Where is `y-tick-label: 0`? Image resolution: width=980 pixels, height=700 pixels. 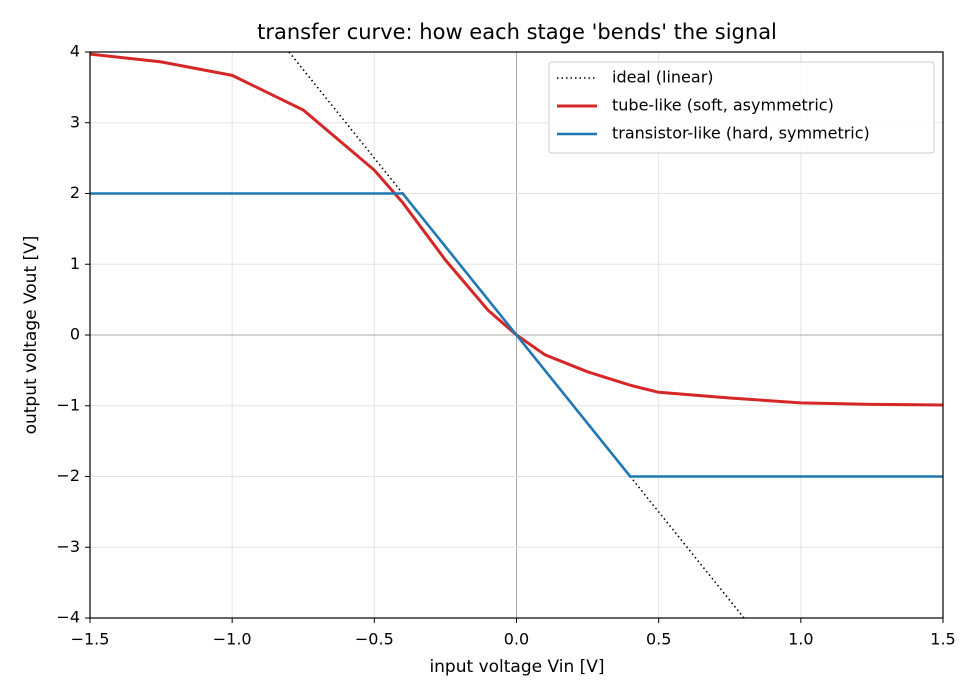
y-tick-label: 0 is located at coordinates (75, 334).